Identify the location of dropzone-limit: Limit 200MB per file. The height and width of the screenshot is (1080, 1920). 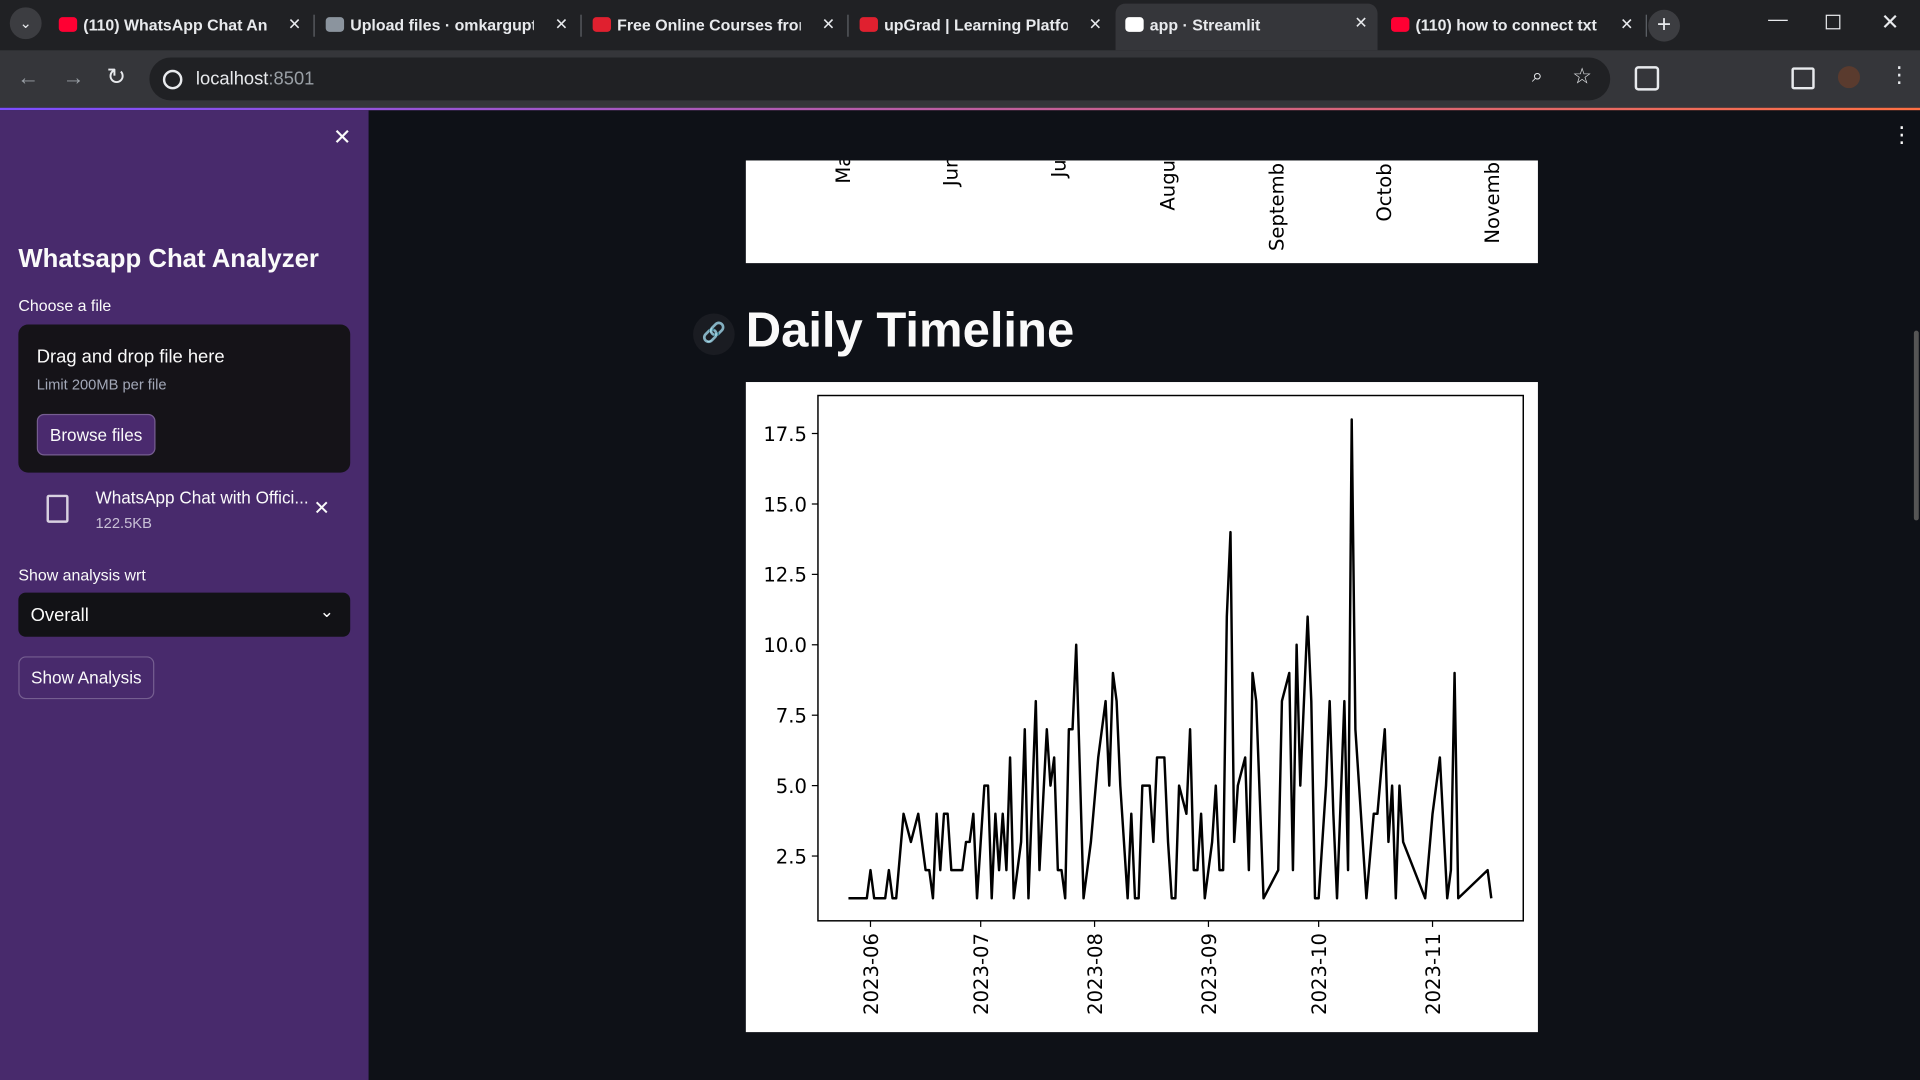
(101, 384).